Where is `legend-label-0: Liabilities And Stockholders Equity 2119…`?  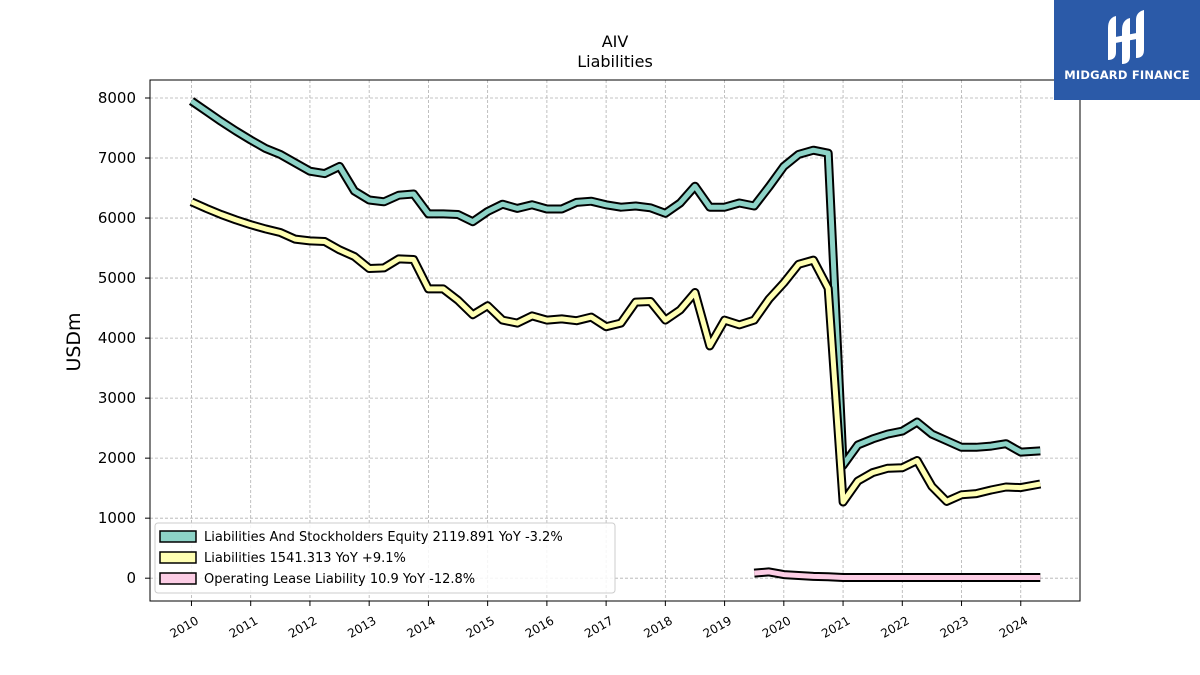
legend-label-0: Liabilities And Stockholders Equity 2119… is located at coordinates (383, 537).